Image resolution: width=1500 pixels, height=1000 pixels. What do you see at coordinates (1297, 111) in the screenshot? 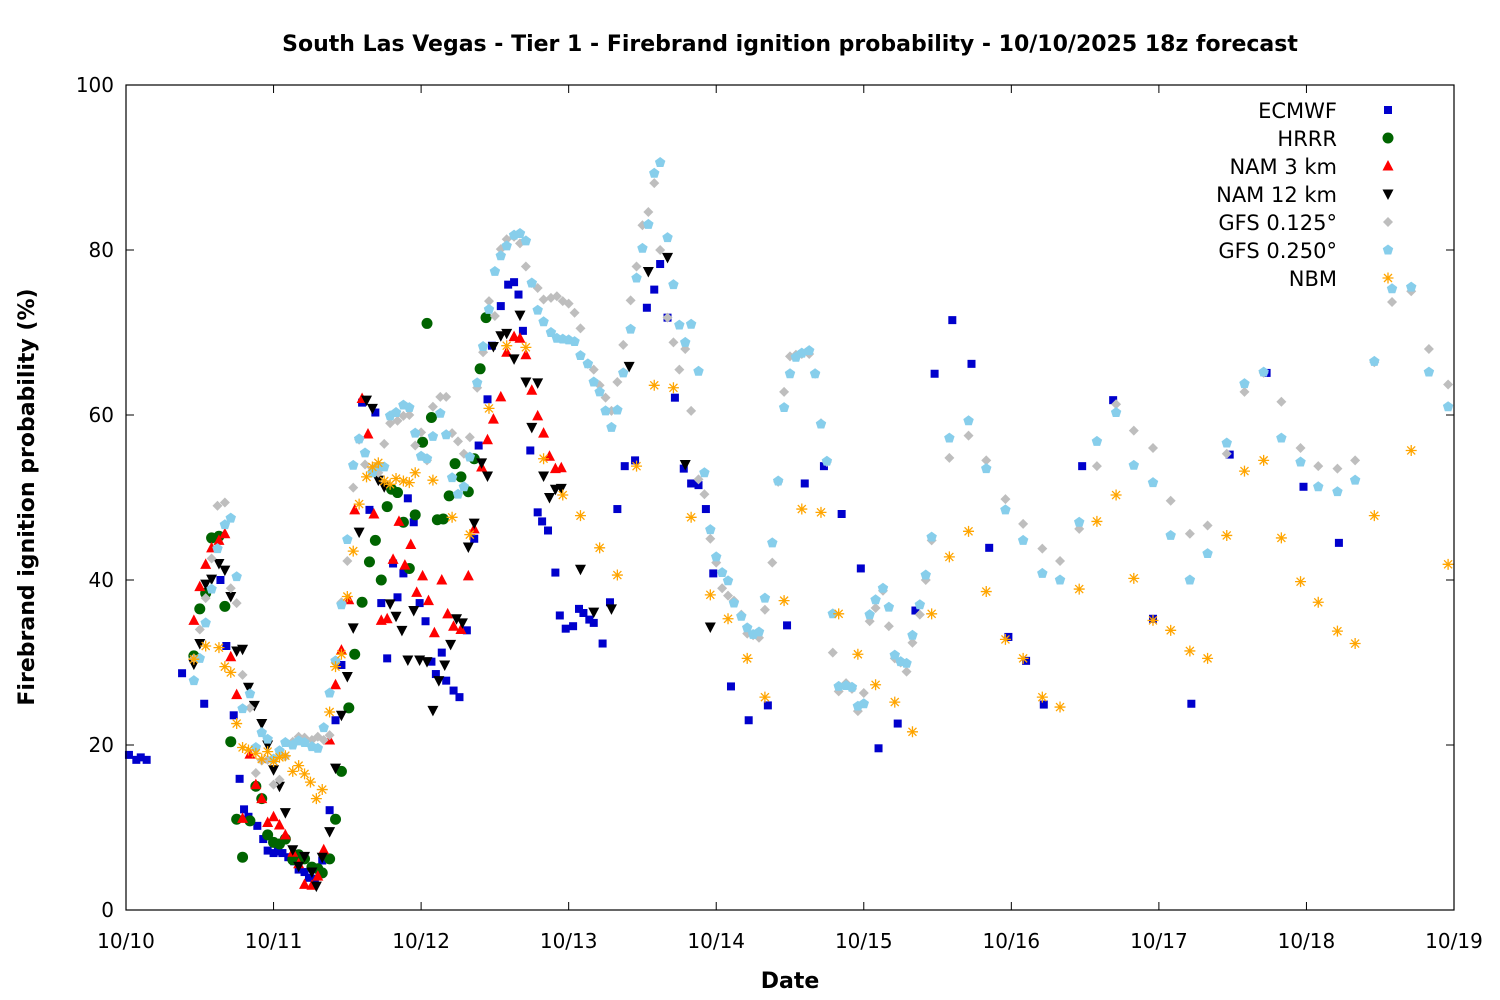
I see `legend-label: ECMWF` at bounding box center [1297, 111].